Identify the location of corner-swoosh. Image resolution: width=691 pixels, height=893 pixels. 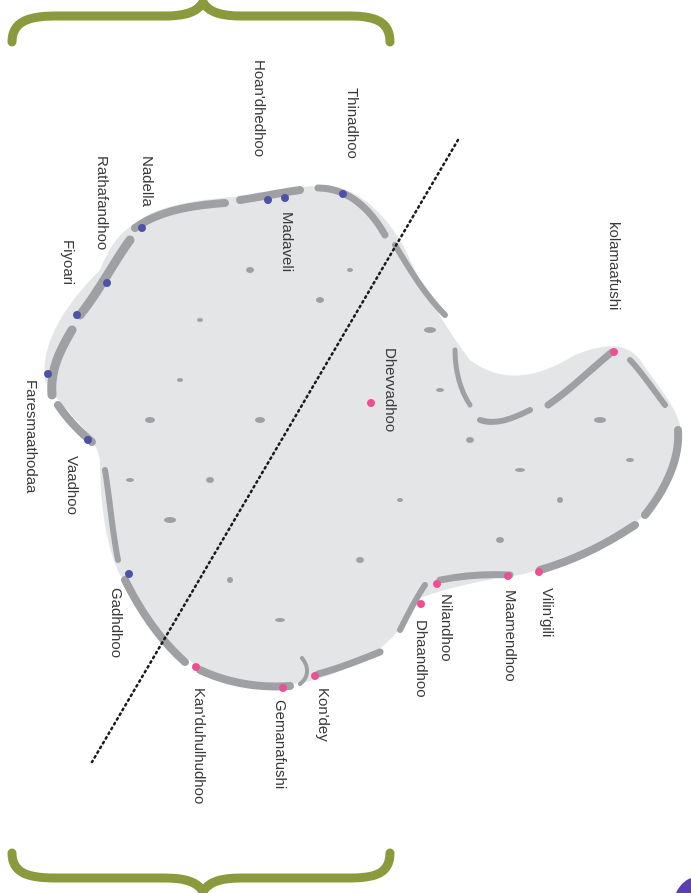
(683, 885).